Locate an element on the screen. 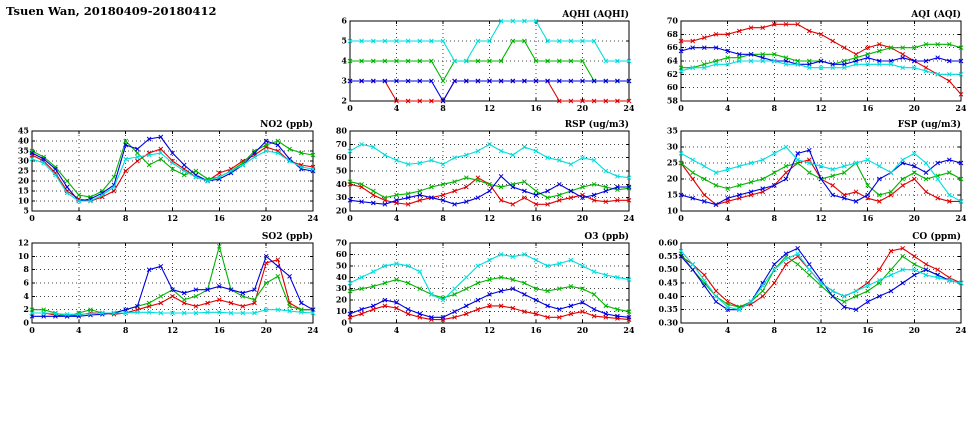 Image resolution: width=975 pixels, height=447 pixels. y-tick-label: 25 is located at coordinates (672, 163).